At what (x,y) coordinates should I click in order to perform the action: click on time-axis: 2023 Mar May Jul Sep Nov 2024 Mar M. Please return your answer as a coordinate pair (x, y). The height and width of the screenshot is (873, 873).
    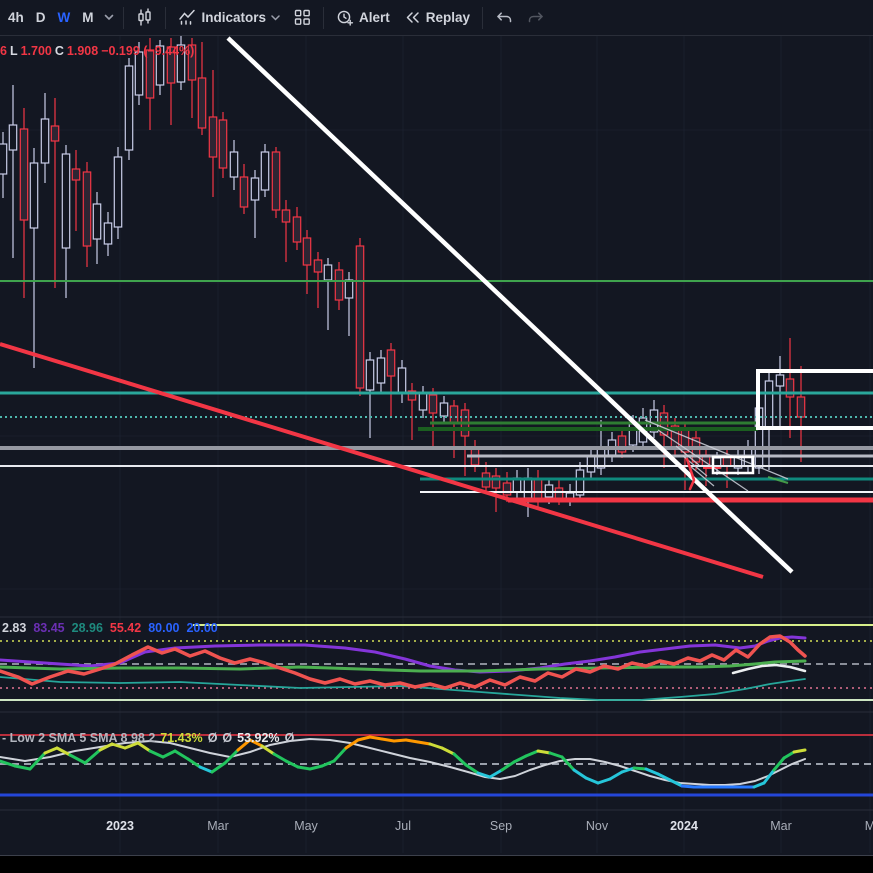
    Looking at the image, I should click on (436, 832).